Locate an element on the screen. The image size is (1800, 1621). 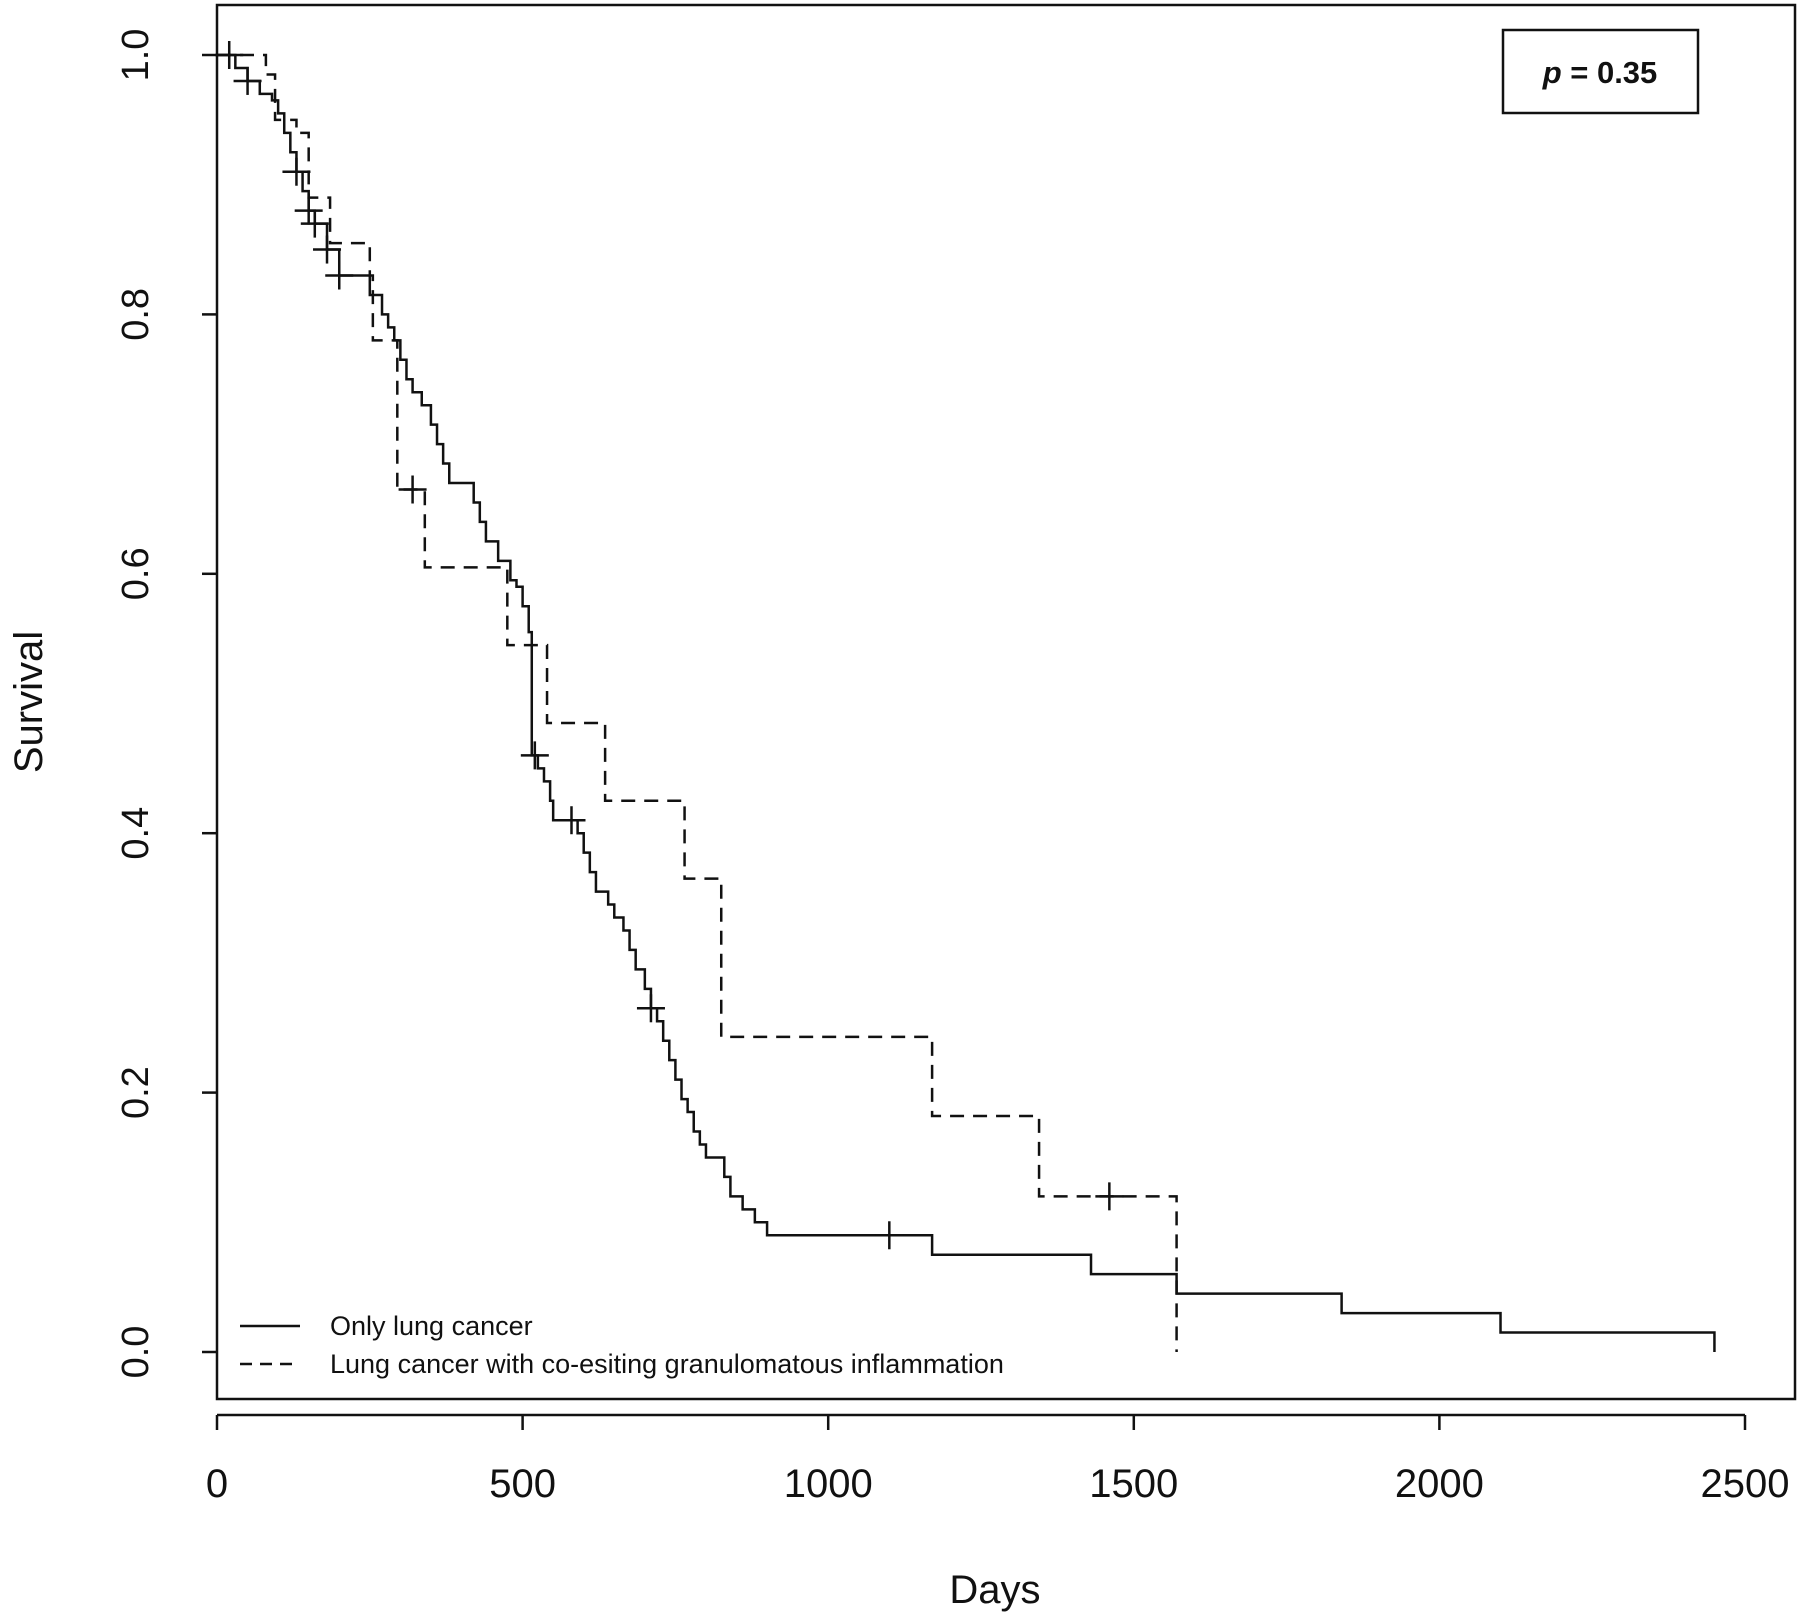
p-value-box-frame is located at coordinates (1600, 71).